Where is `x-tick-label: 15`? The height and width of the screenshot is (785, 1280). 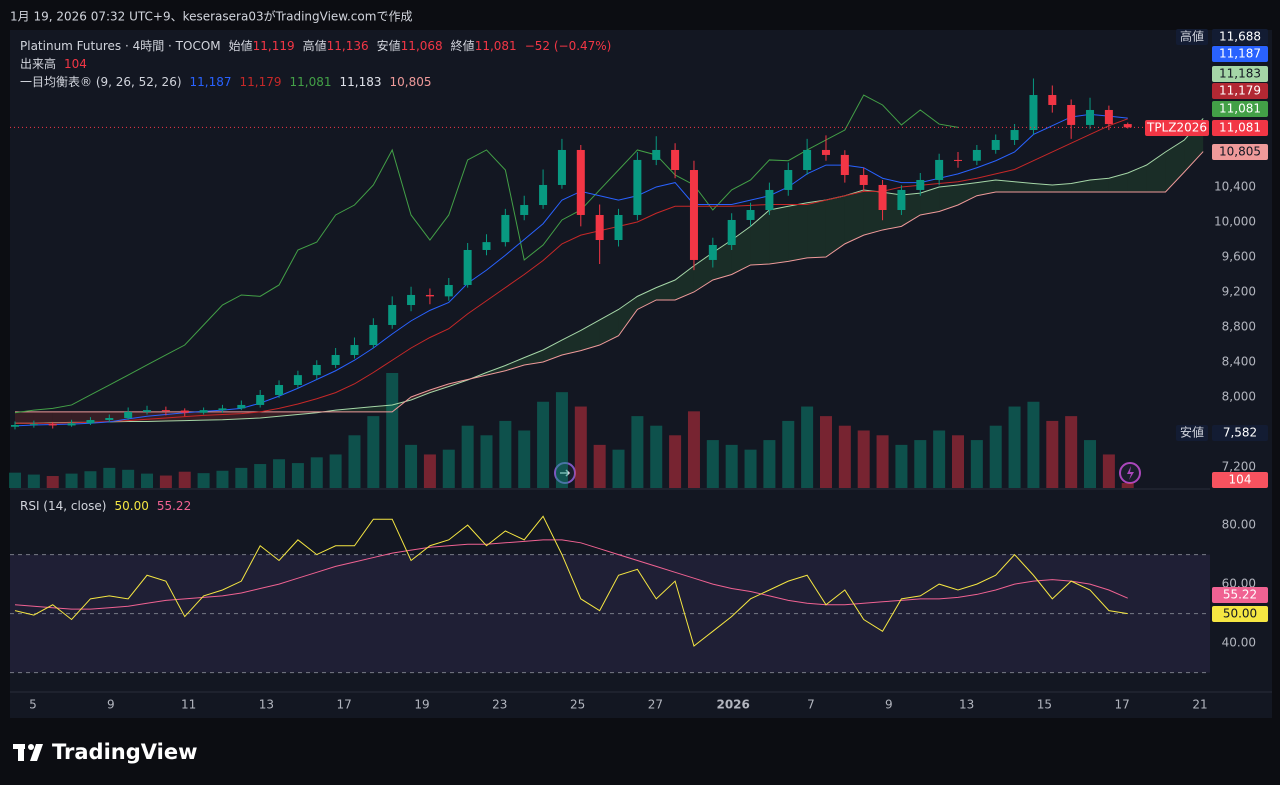 x-tick-label: 15 is located at coordinates (1044, 705).